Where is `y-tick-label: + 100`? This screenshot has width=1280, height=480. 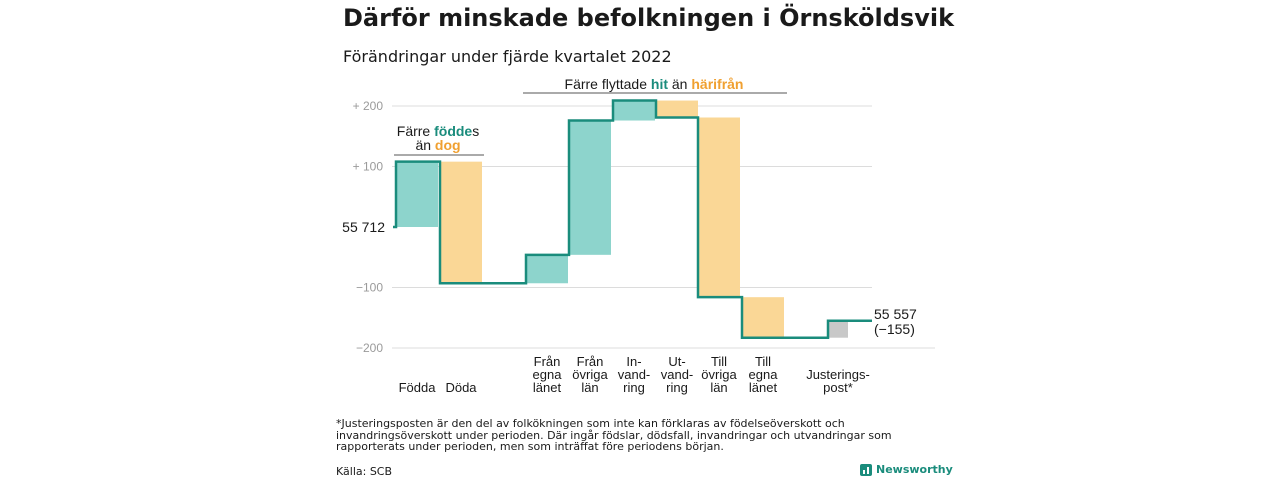
y-tick-label: + 100 is located at coordinates (368, 167).